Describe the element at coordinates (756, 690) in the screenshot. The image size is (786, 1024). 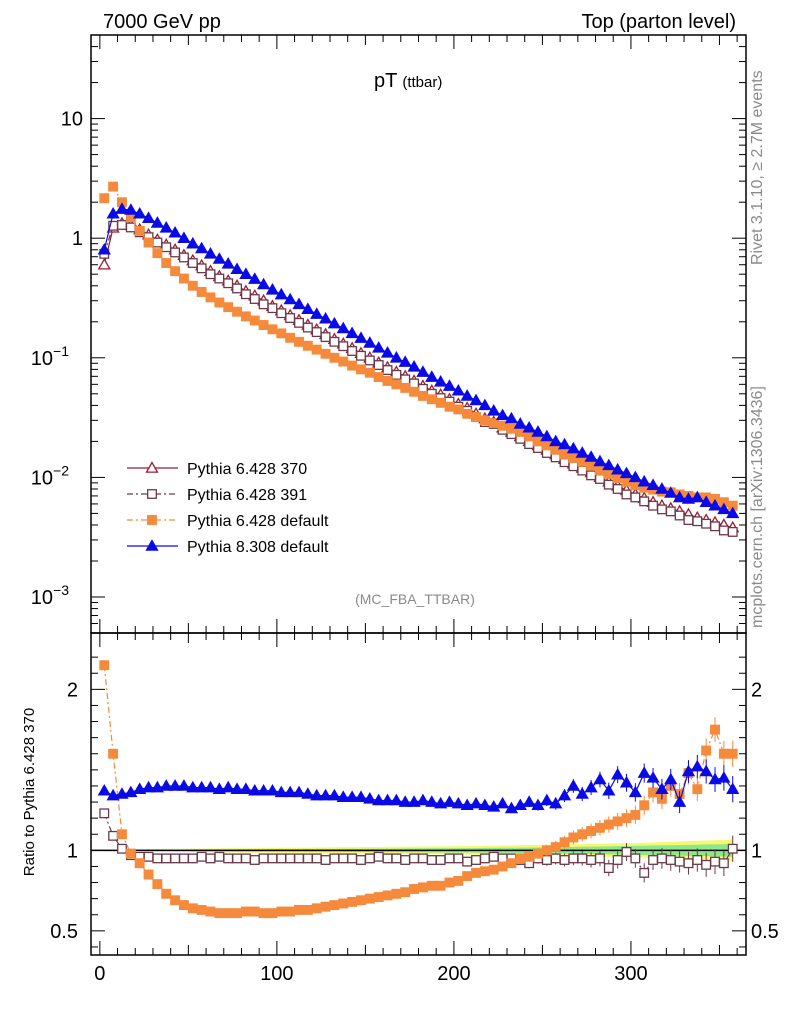
I see `ratio-y-tick-label-right: 2` at that location.